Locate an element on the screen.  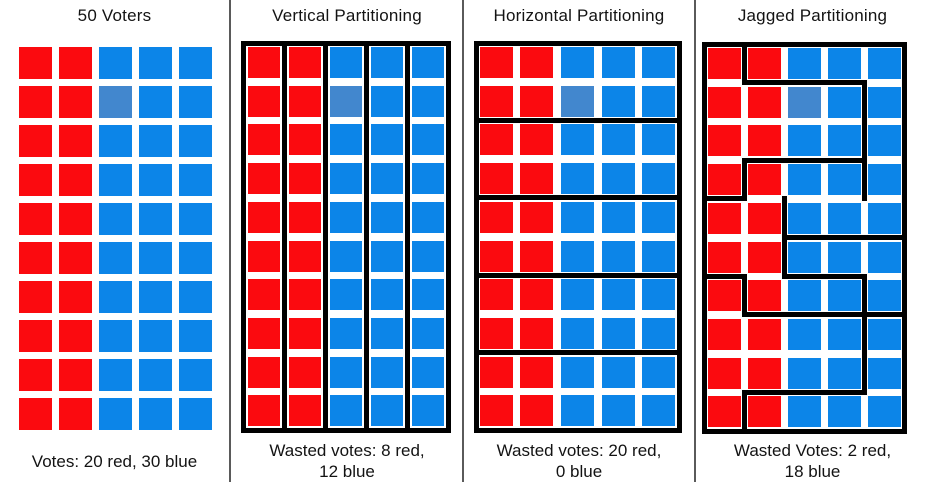
caption-line: Votes: 20 red, 30 blue is located at coordinates (114, 461).